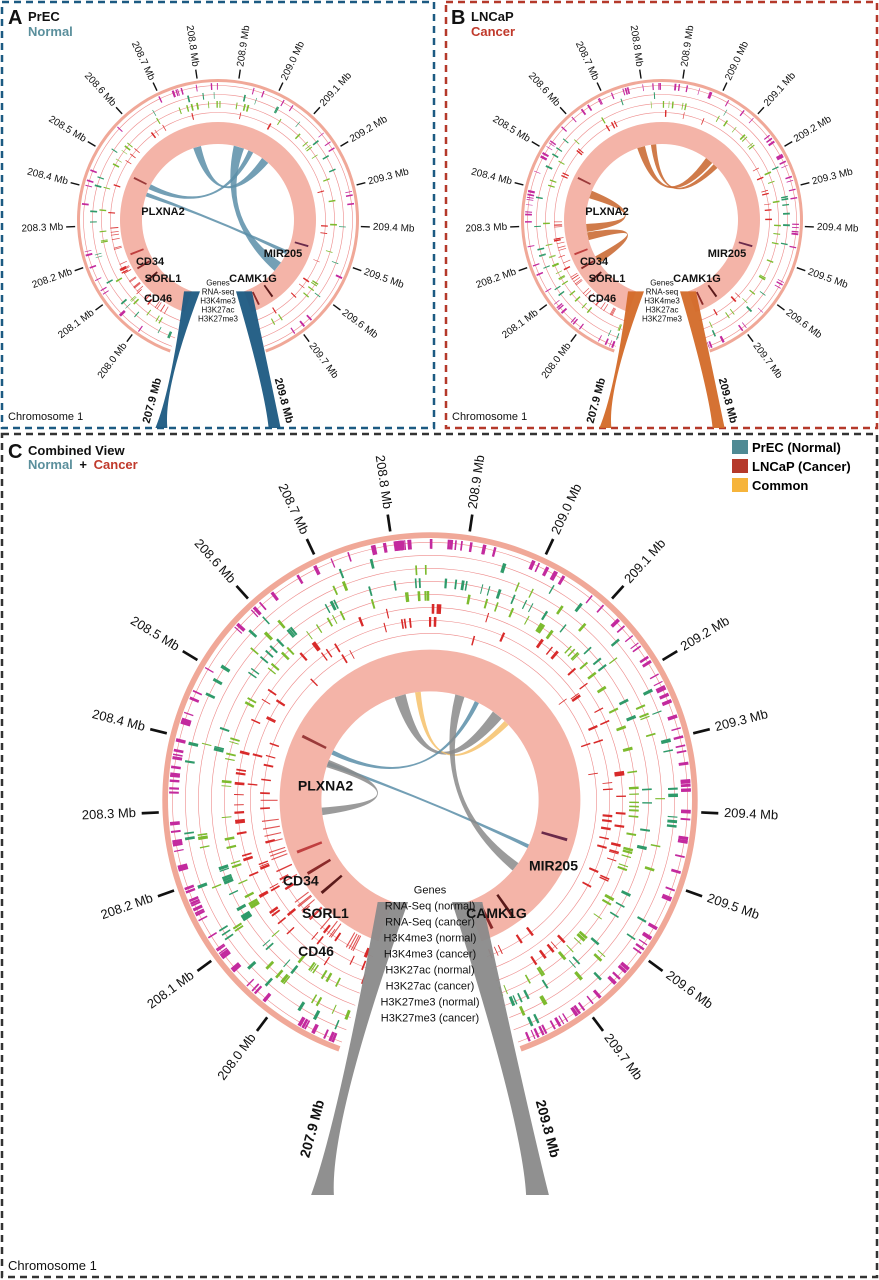 The image size is (879, 1280). What do you see at coordinates (606, 212) in the screenshot?
I see `gene-label: PLXNA2` at bounding box center [606, 212].